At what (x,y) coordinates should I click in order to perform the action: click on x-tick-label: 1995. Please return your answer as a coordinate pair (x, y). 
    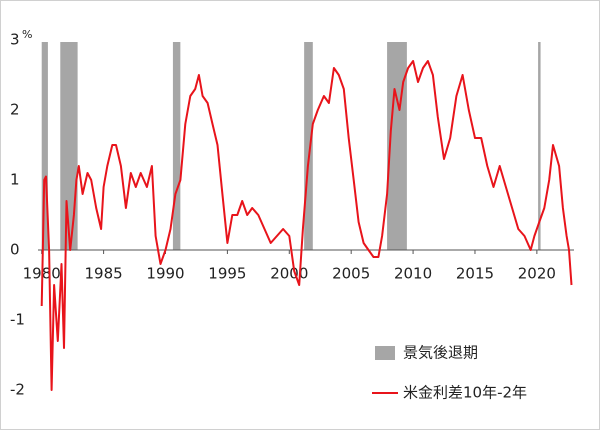
    Looking at the image, I should click on (227, 274).